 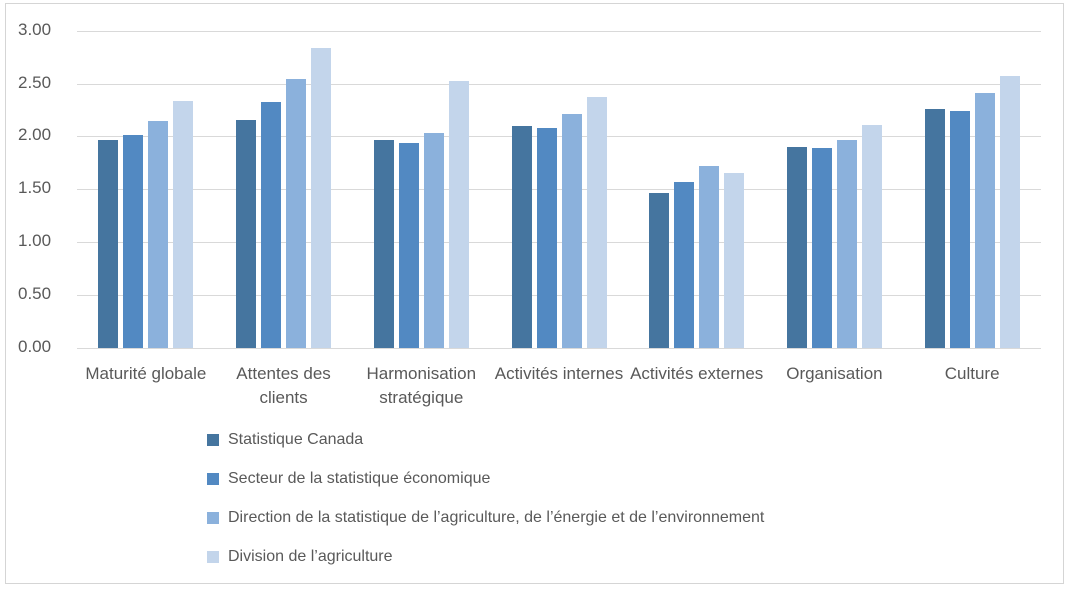 What do you see at coordinates (871, 236) in the screenshot?
I see `bar-series4-cat6` at bounding box center [871, 236].